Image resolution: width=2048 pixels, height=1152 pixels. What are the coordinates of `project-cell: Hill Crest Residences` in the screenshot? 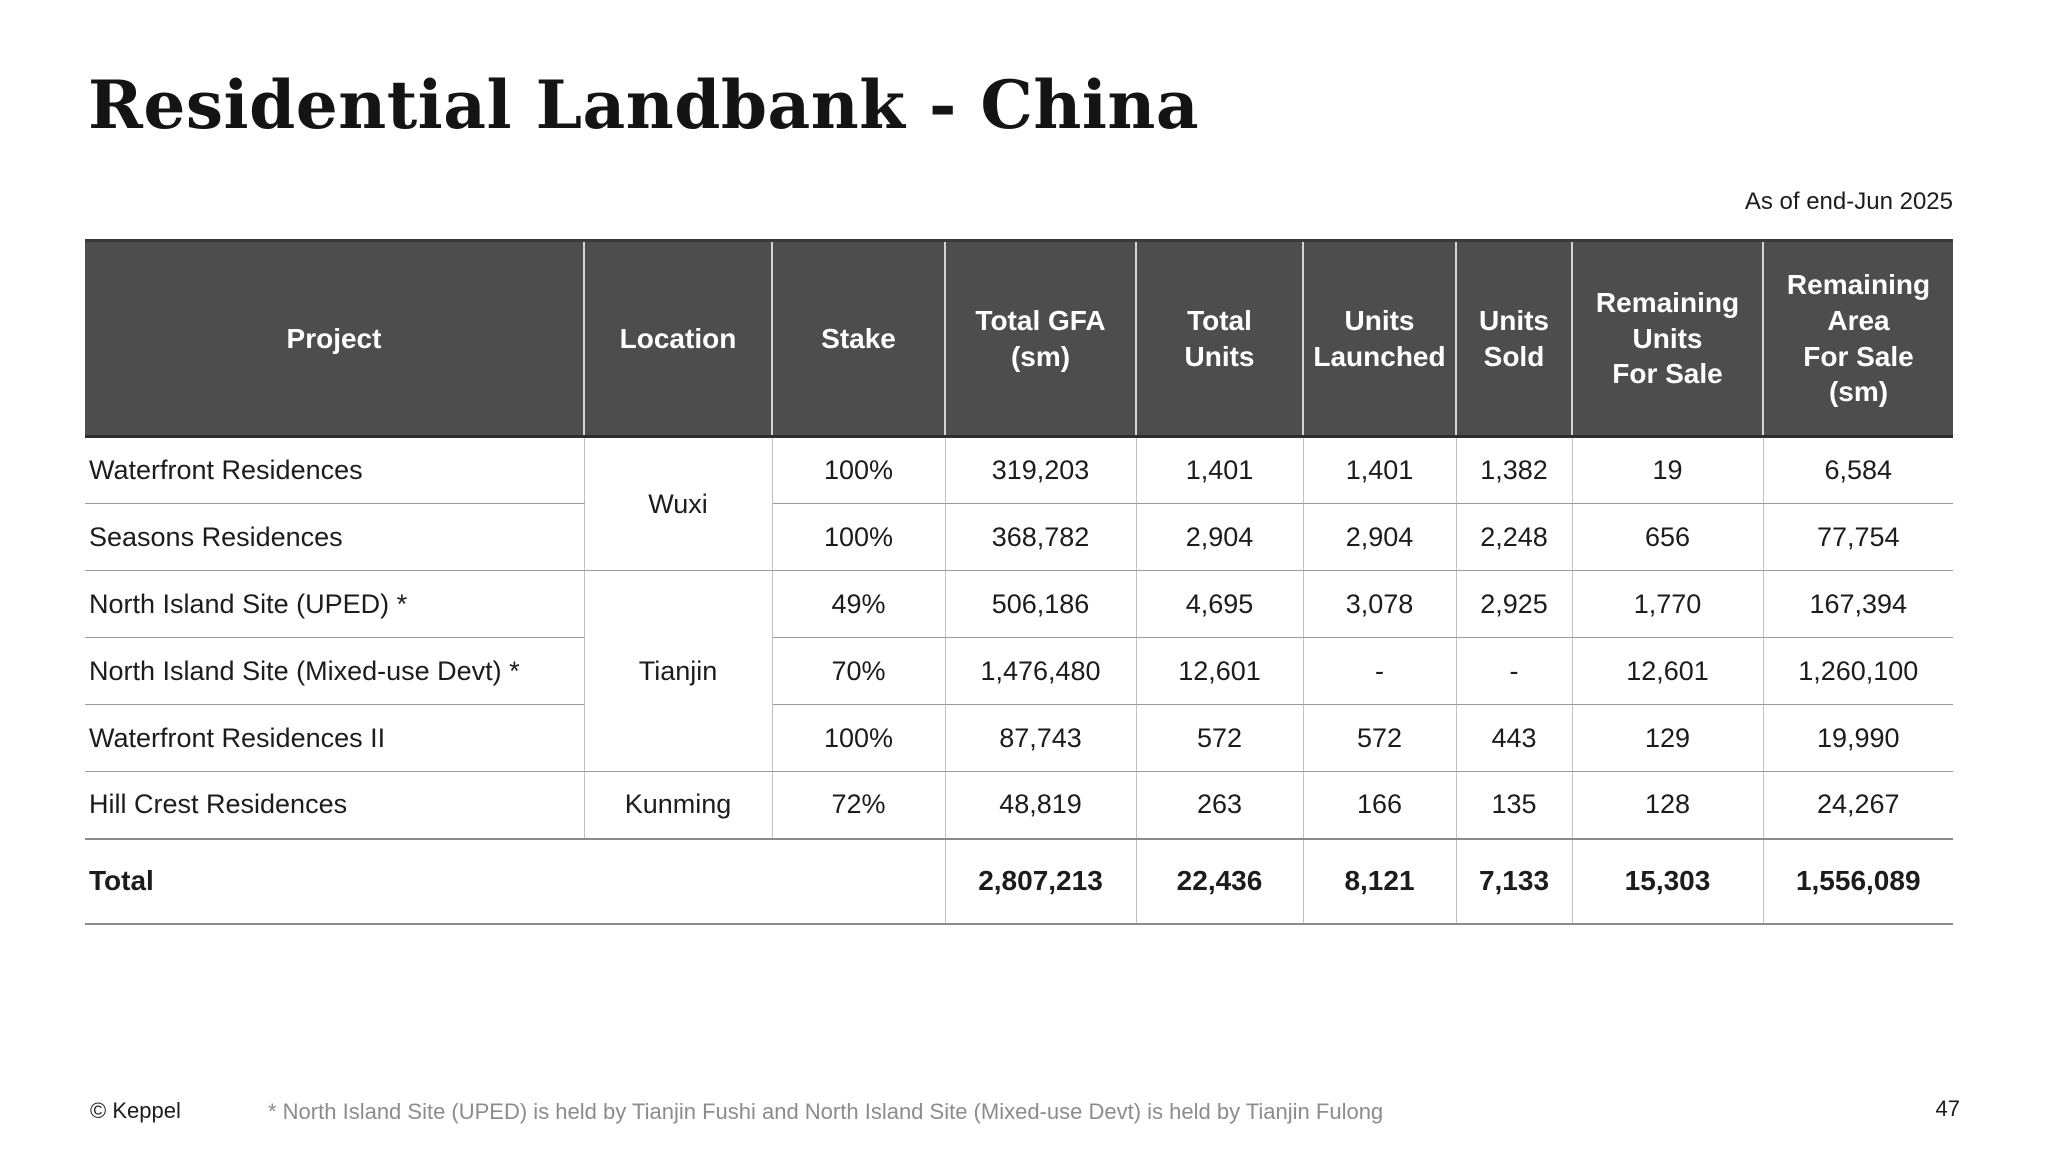 It's located at (335, 805).